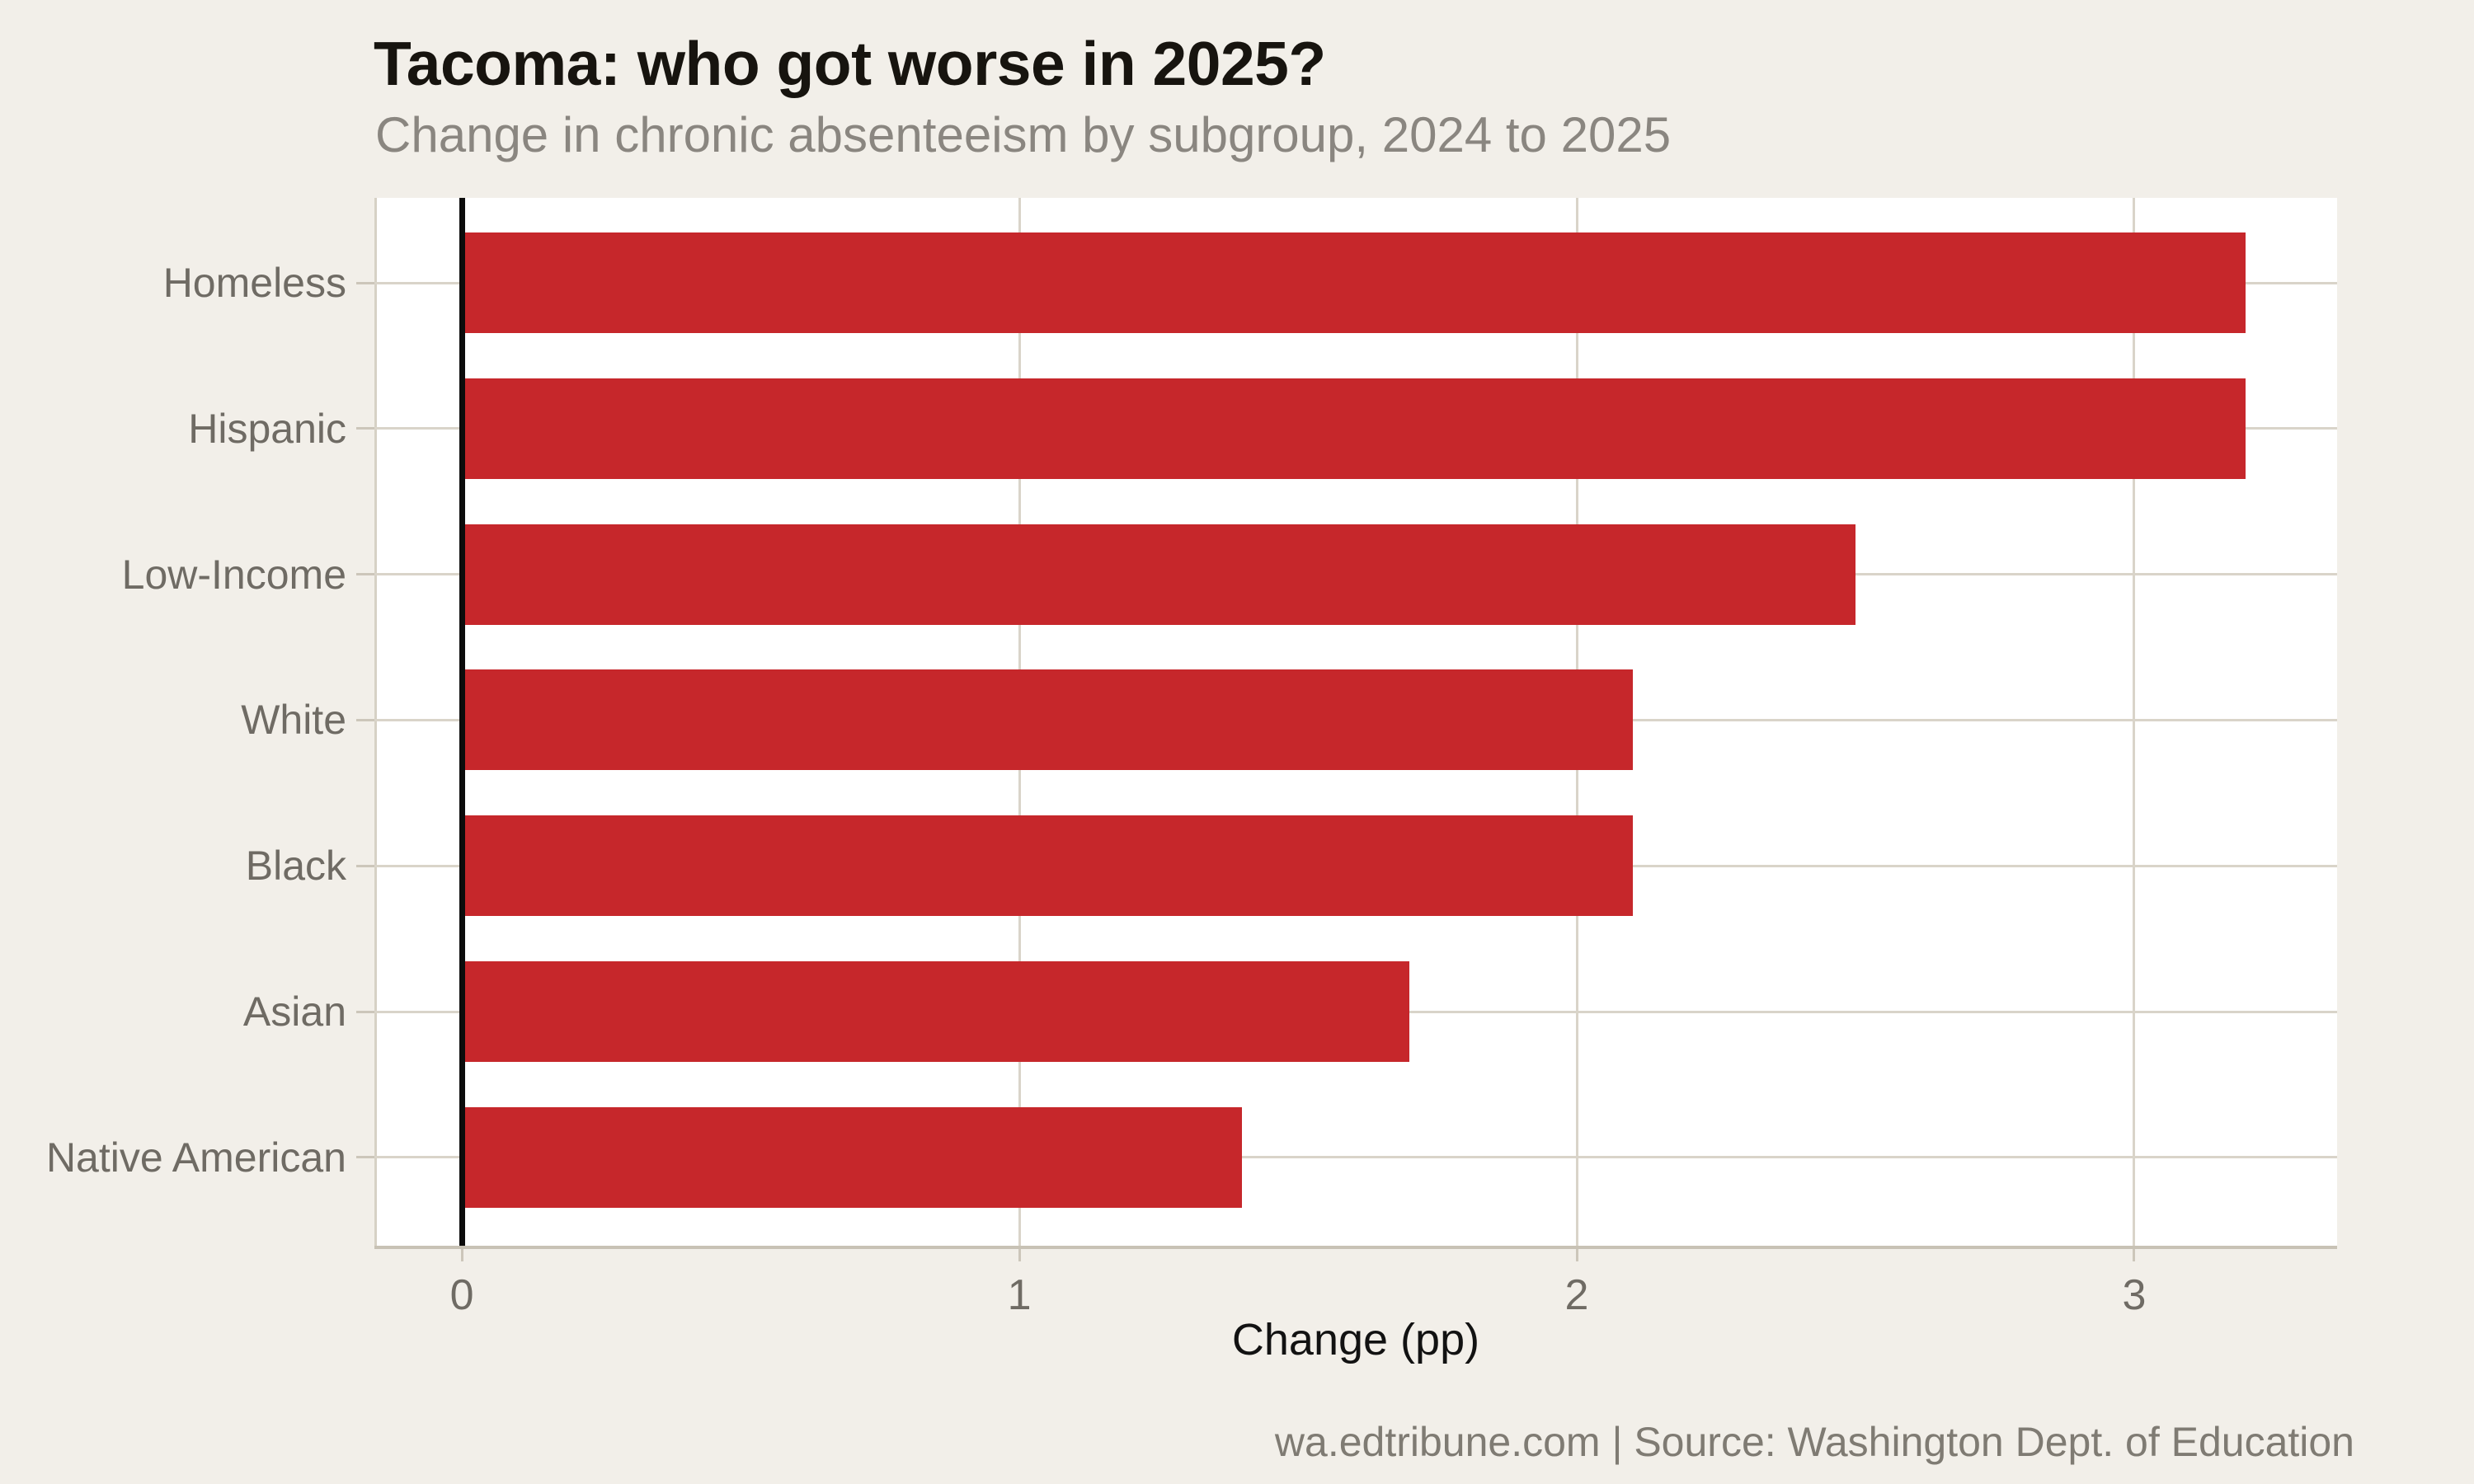 Image resolution: width=2474 pixels, height=1484 pixels. Describe the element at coordinates (1576, 1295) in the screenshot. I see `x-tick-label: 2` at that location.